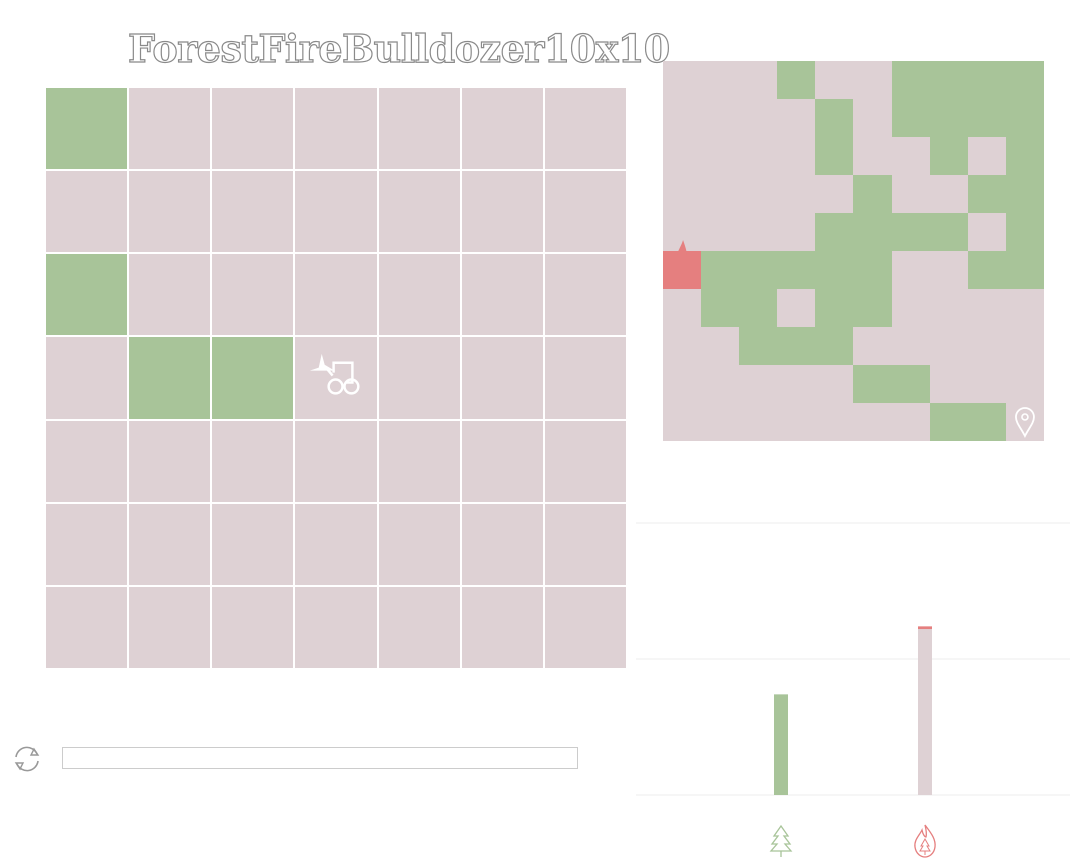 The width and height of the screenshot is (1080, 864). What do you see at coordinates (320, 758) in the screenshot?
I see `status-input` at bounding box center [320, 758].